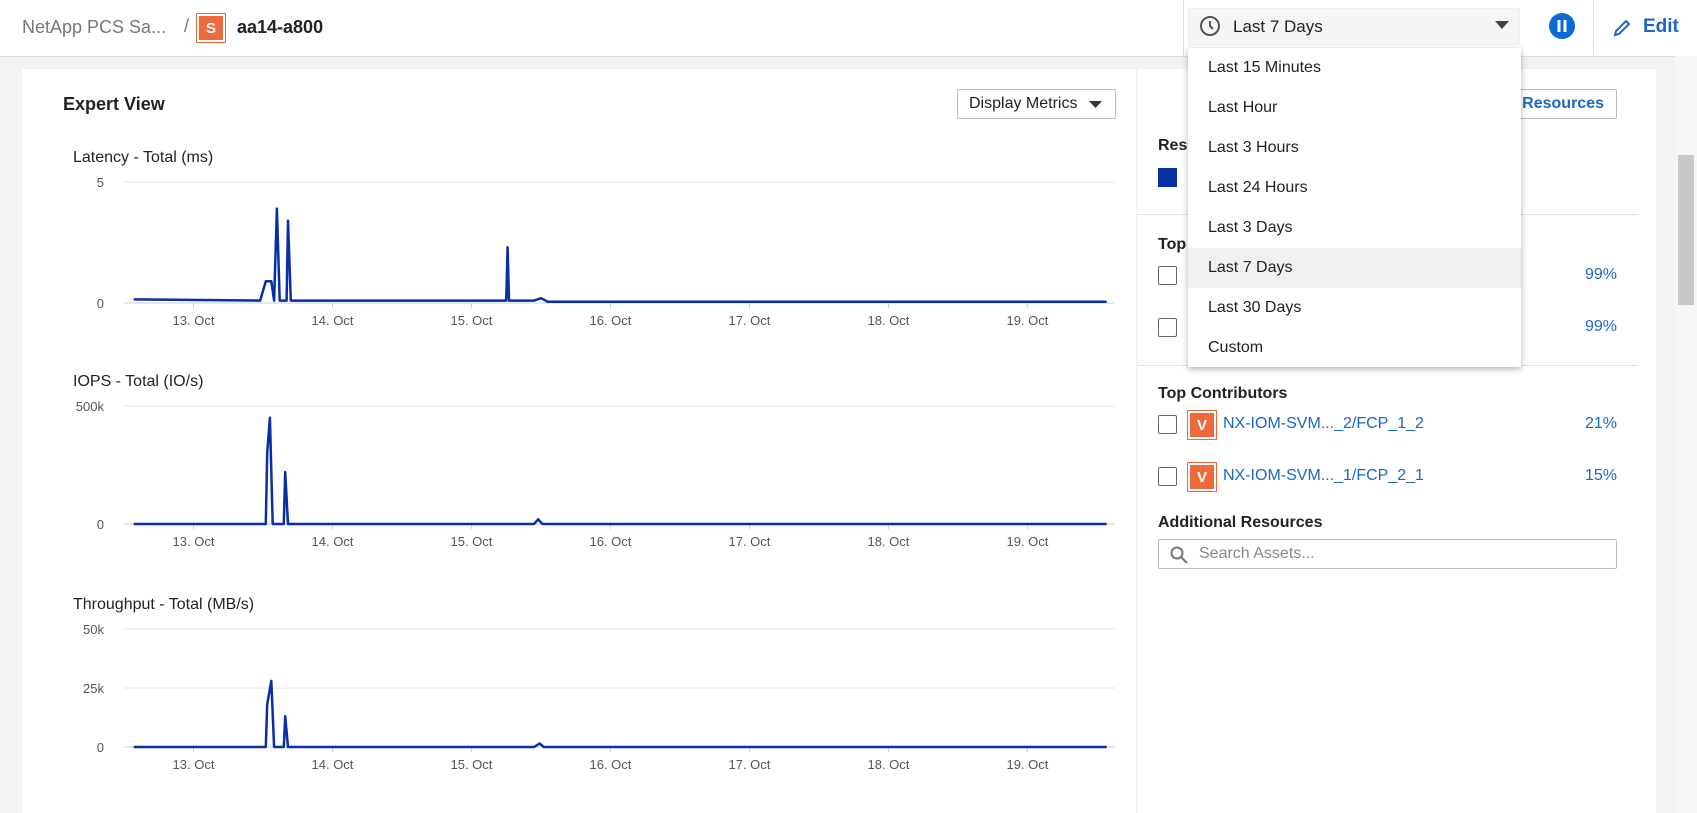 The image size is (1697, 813). Describe the element at coordinates (1236, 347) in the screenshot. I see `menu-option: Custom` at that location.